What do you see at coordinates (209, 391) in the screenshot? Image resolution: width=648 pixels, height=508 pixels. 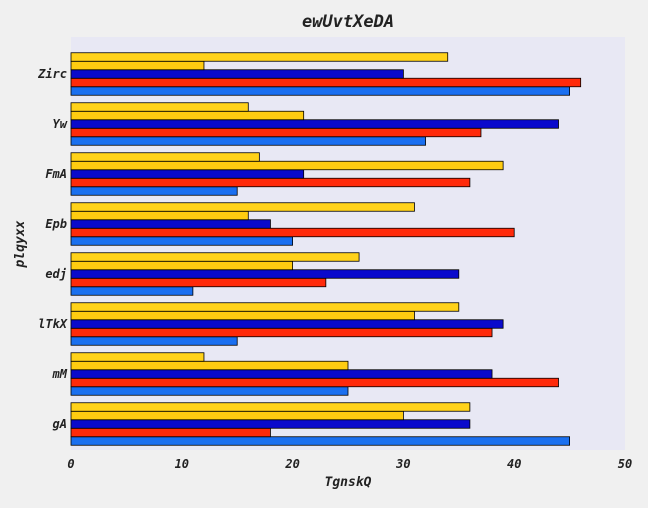 I see `bar-mM-s1` at bounding box center [209, 391].